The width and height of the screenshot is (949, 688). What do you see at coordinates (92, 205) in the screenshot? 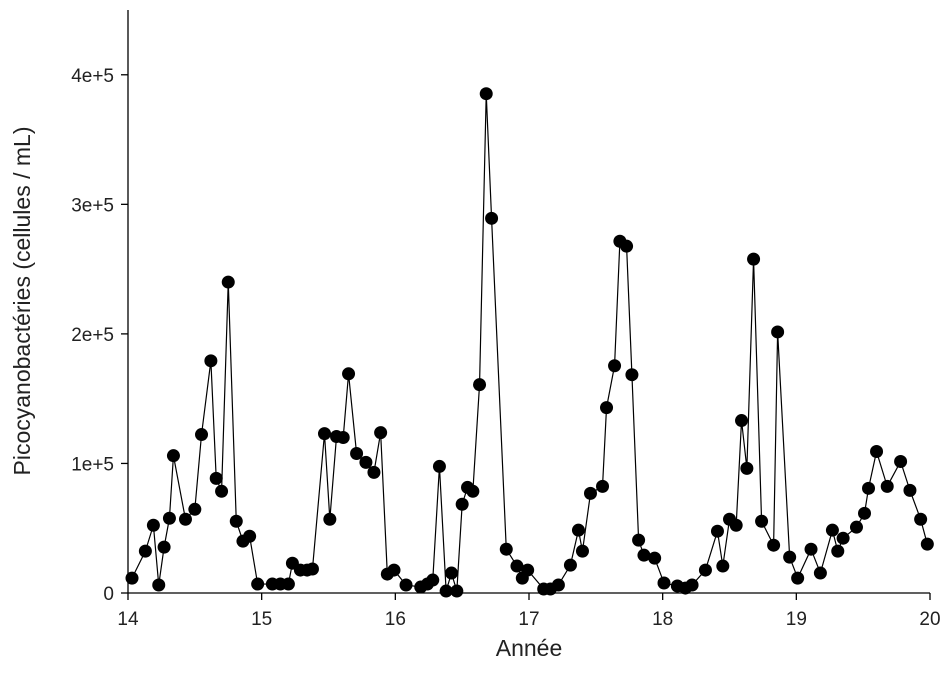
I see `y-tick-label: 3e+5` at bounding box center [92, 205].